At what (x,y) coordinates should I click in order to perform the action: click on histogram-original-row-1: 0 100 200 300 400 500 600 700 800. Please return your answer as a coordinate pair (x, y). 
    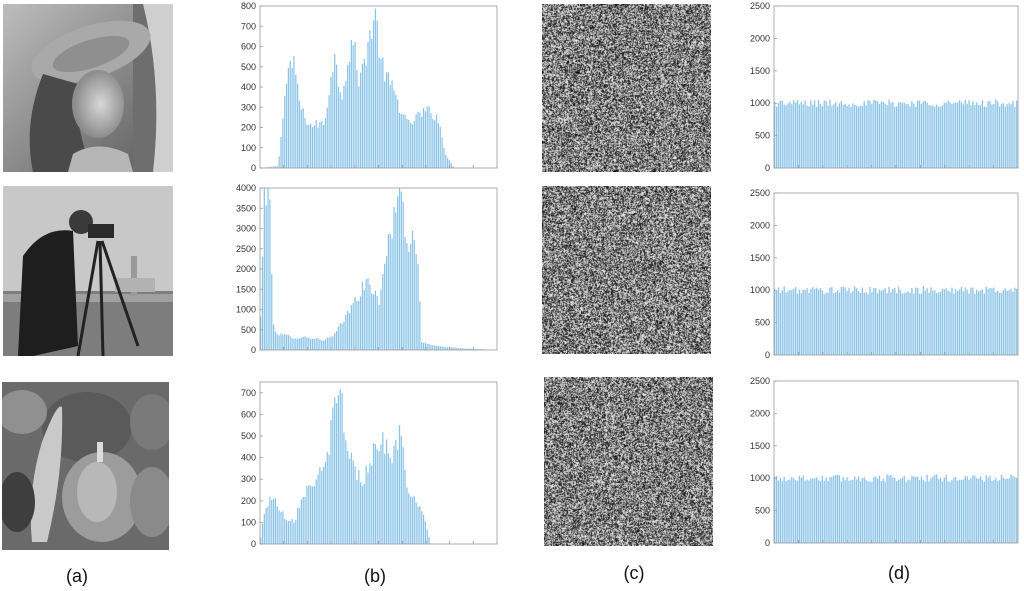
    Looking at the image, I should click on (363, 87).